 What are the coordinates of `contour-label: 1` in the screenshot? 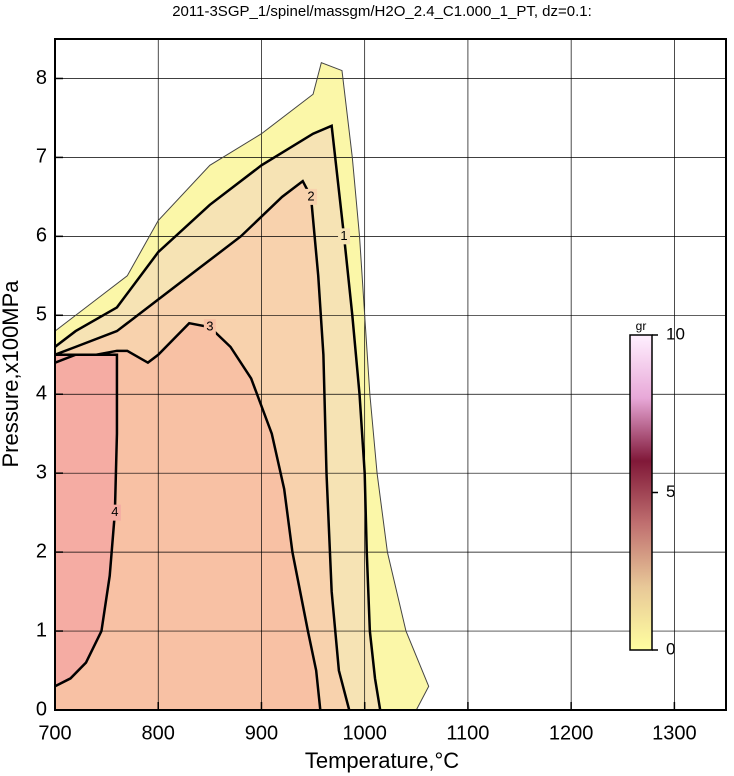 It's located at (343, 235).